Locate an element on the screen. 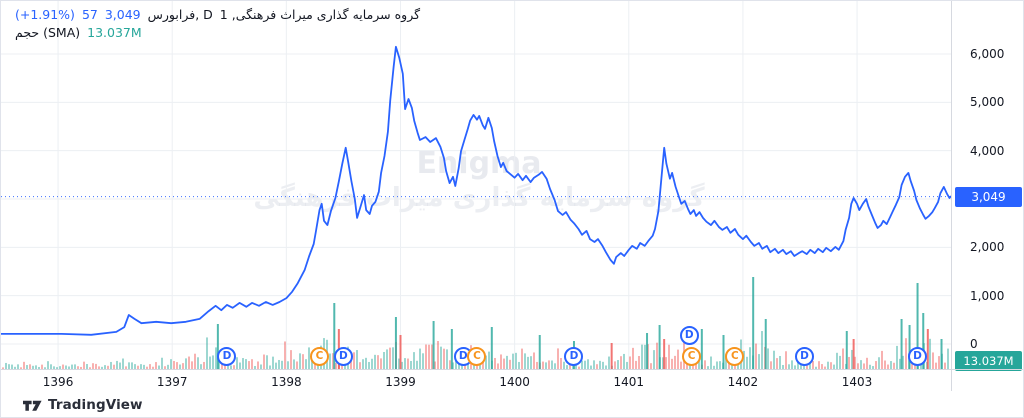 The height and width of the screenshot is (418, 1024). price-tick-label: 4,000 is located at coordinates (987, 150).